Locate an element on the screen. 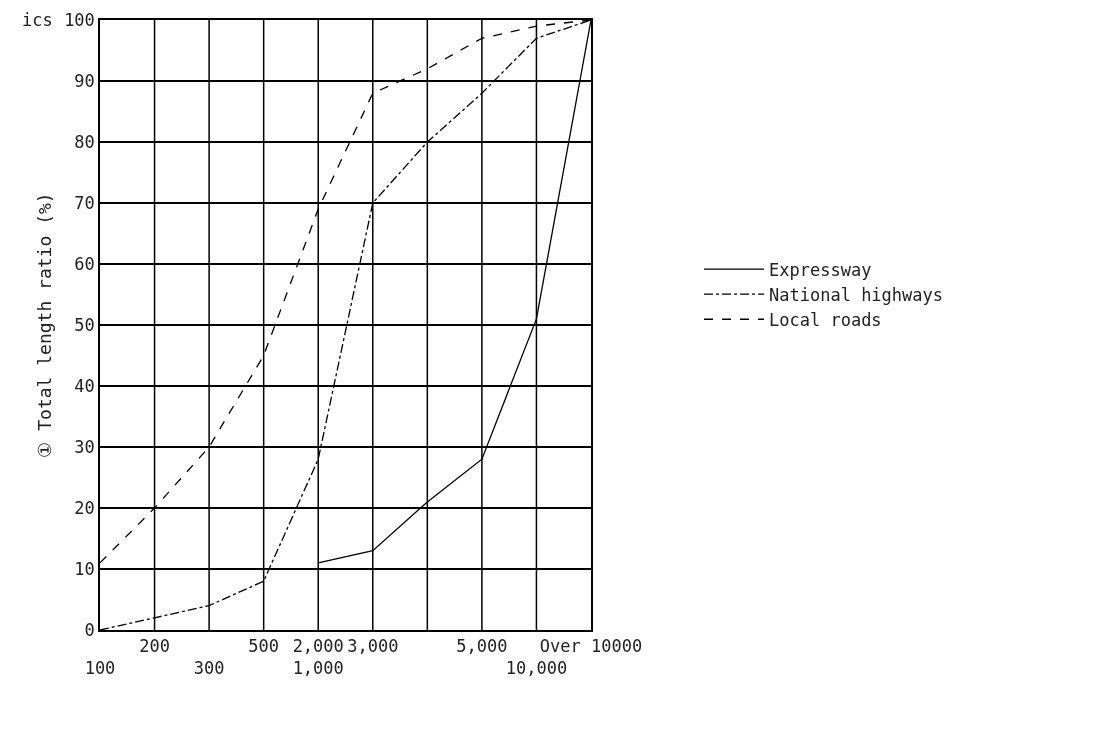  x-tick-label: 5,000 is located at coordinates (482, 646).